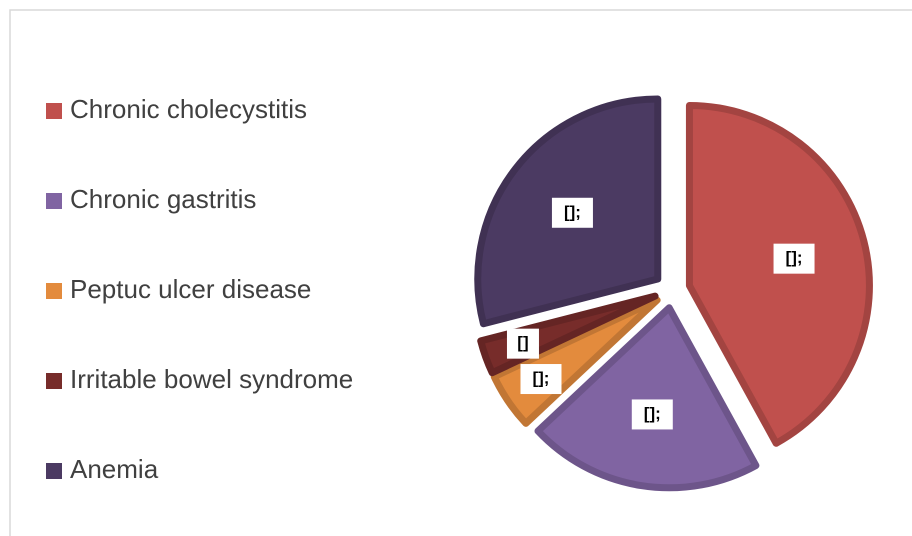  I want to click on legend-label: Chronic gastritis, so click(163, 199).